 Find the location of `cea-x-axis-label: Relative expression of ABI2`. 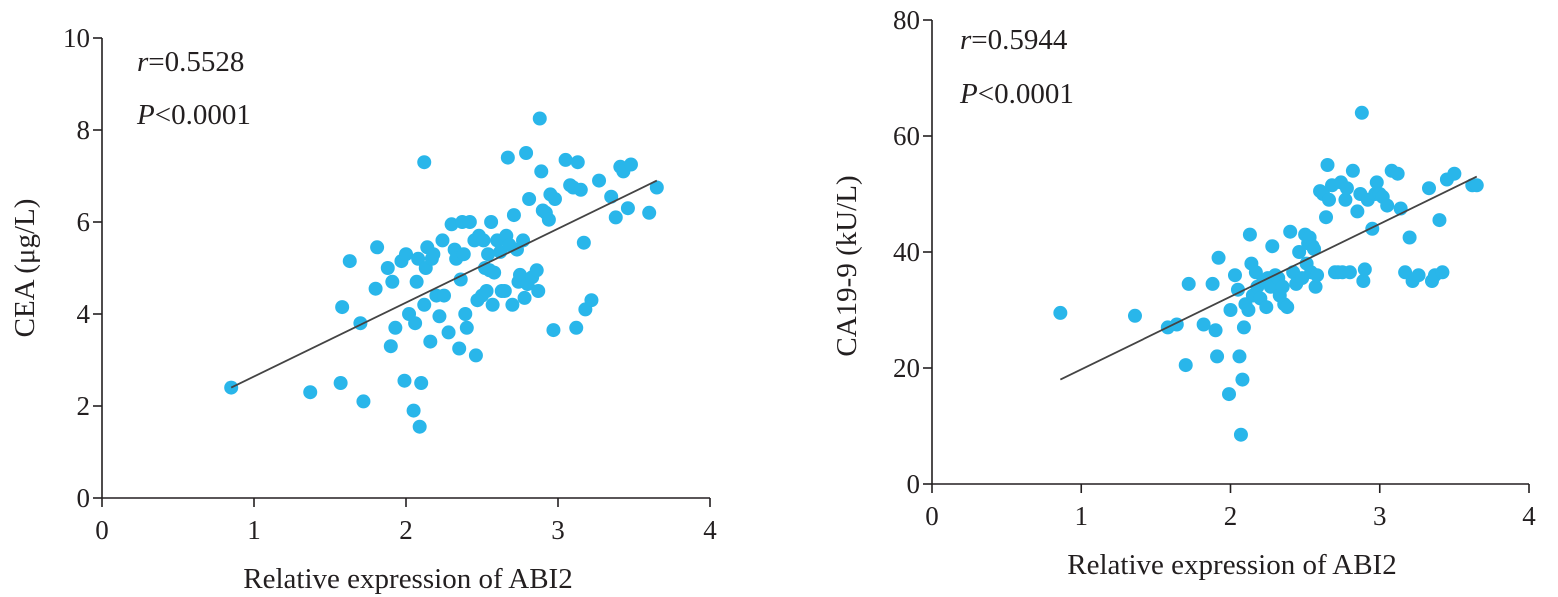

cea-x-axis-label: Relative expression of ABI2 is located at coordinates (407, 579).